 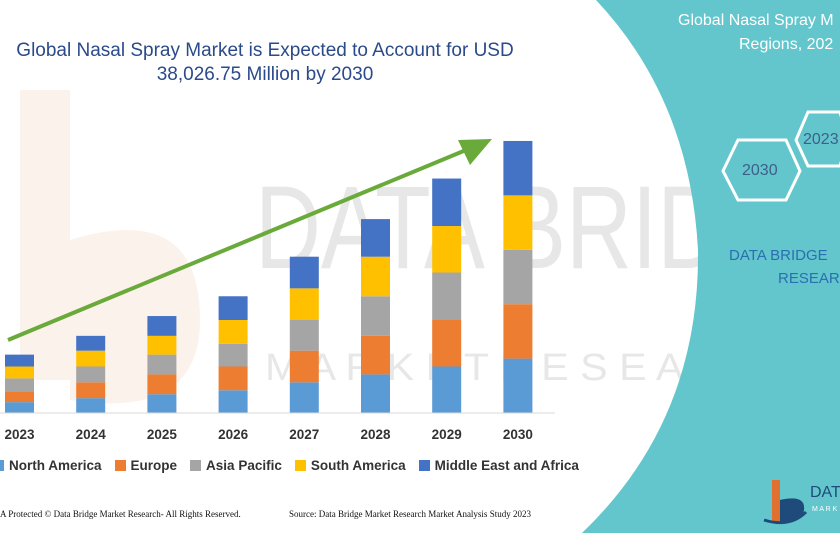 What do you see at coordinates (518, 222) in the screenshot?
I see `bar-segment-2030-south-america` at bounding box center [518, 222].